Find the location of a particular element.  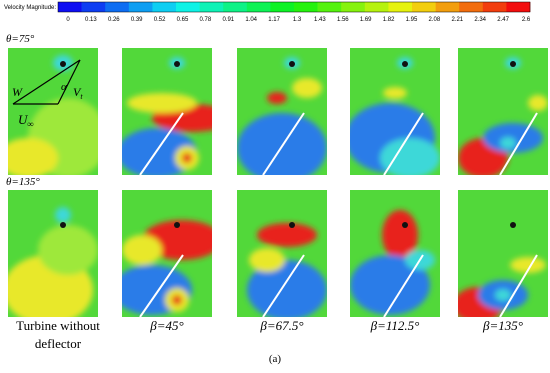

colorbar-tick: 1.04 is located at coordinates (251, 20).